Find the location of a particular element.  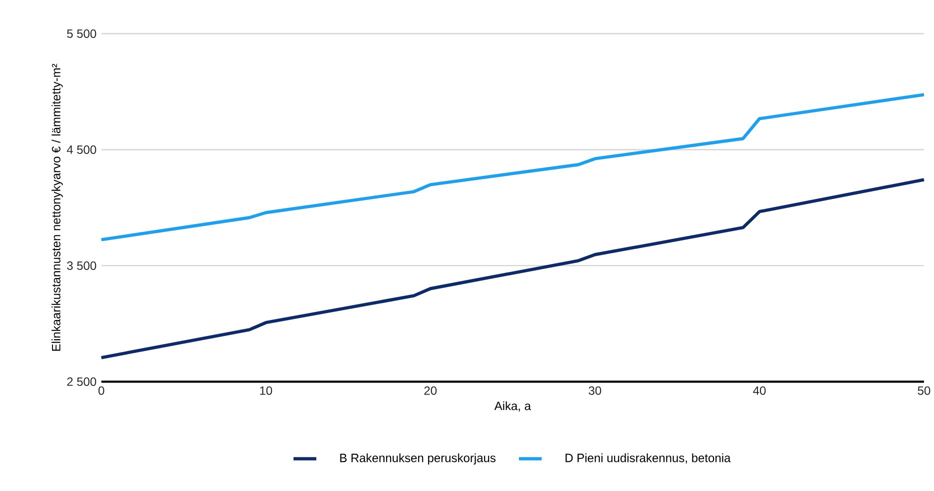

y-tick-label: 2 500 is located at coordinates (81, 381).